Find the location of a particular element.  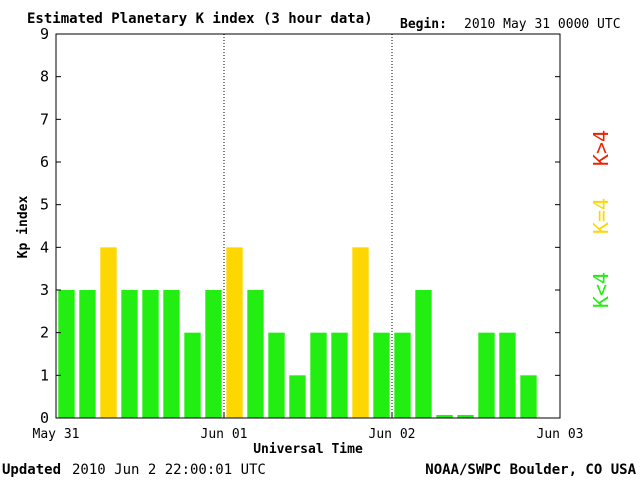

y-tick-label: 0 is located at coordinates (44, 418).